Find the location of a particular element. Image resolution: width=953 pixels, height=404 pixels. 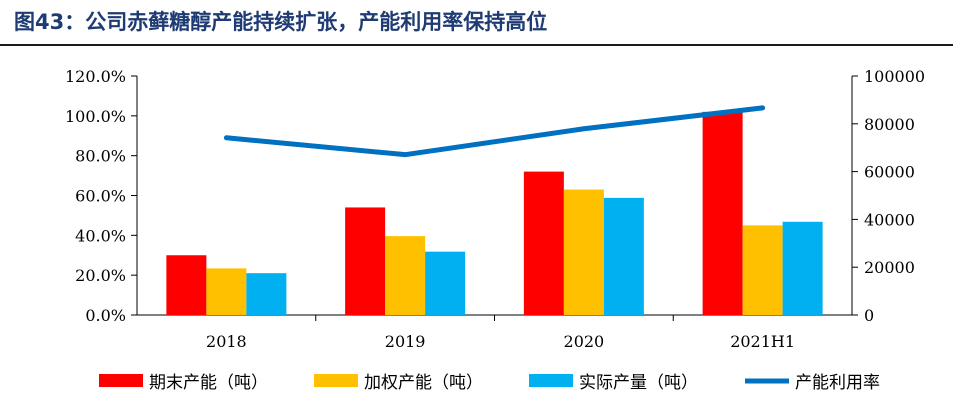

right-tick-label: 20000 is located at coordinates (889, 267).